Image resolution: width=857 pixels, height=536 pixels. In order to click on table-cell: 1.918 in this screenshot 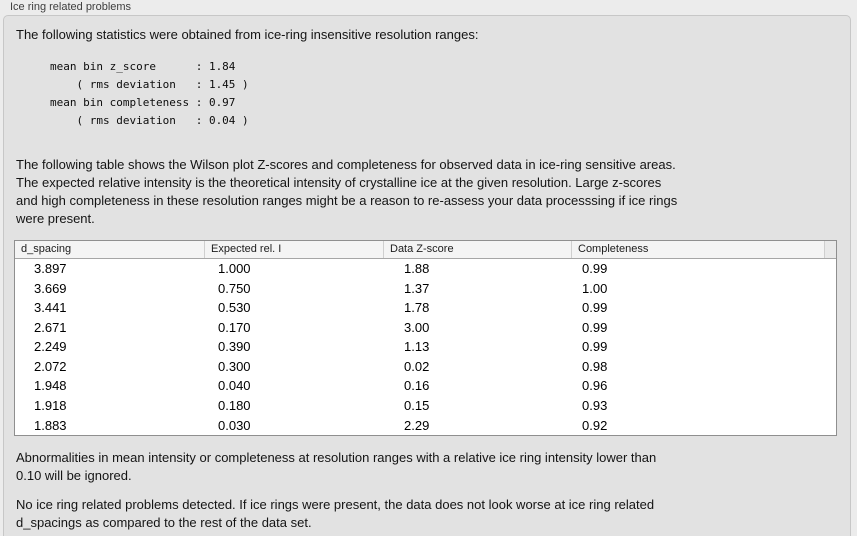, I will do `click(50, 405)`.